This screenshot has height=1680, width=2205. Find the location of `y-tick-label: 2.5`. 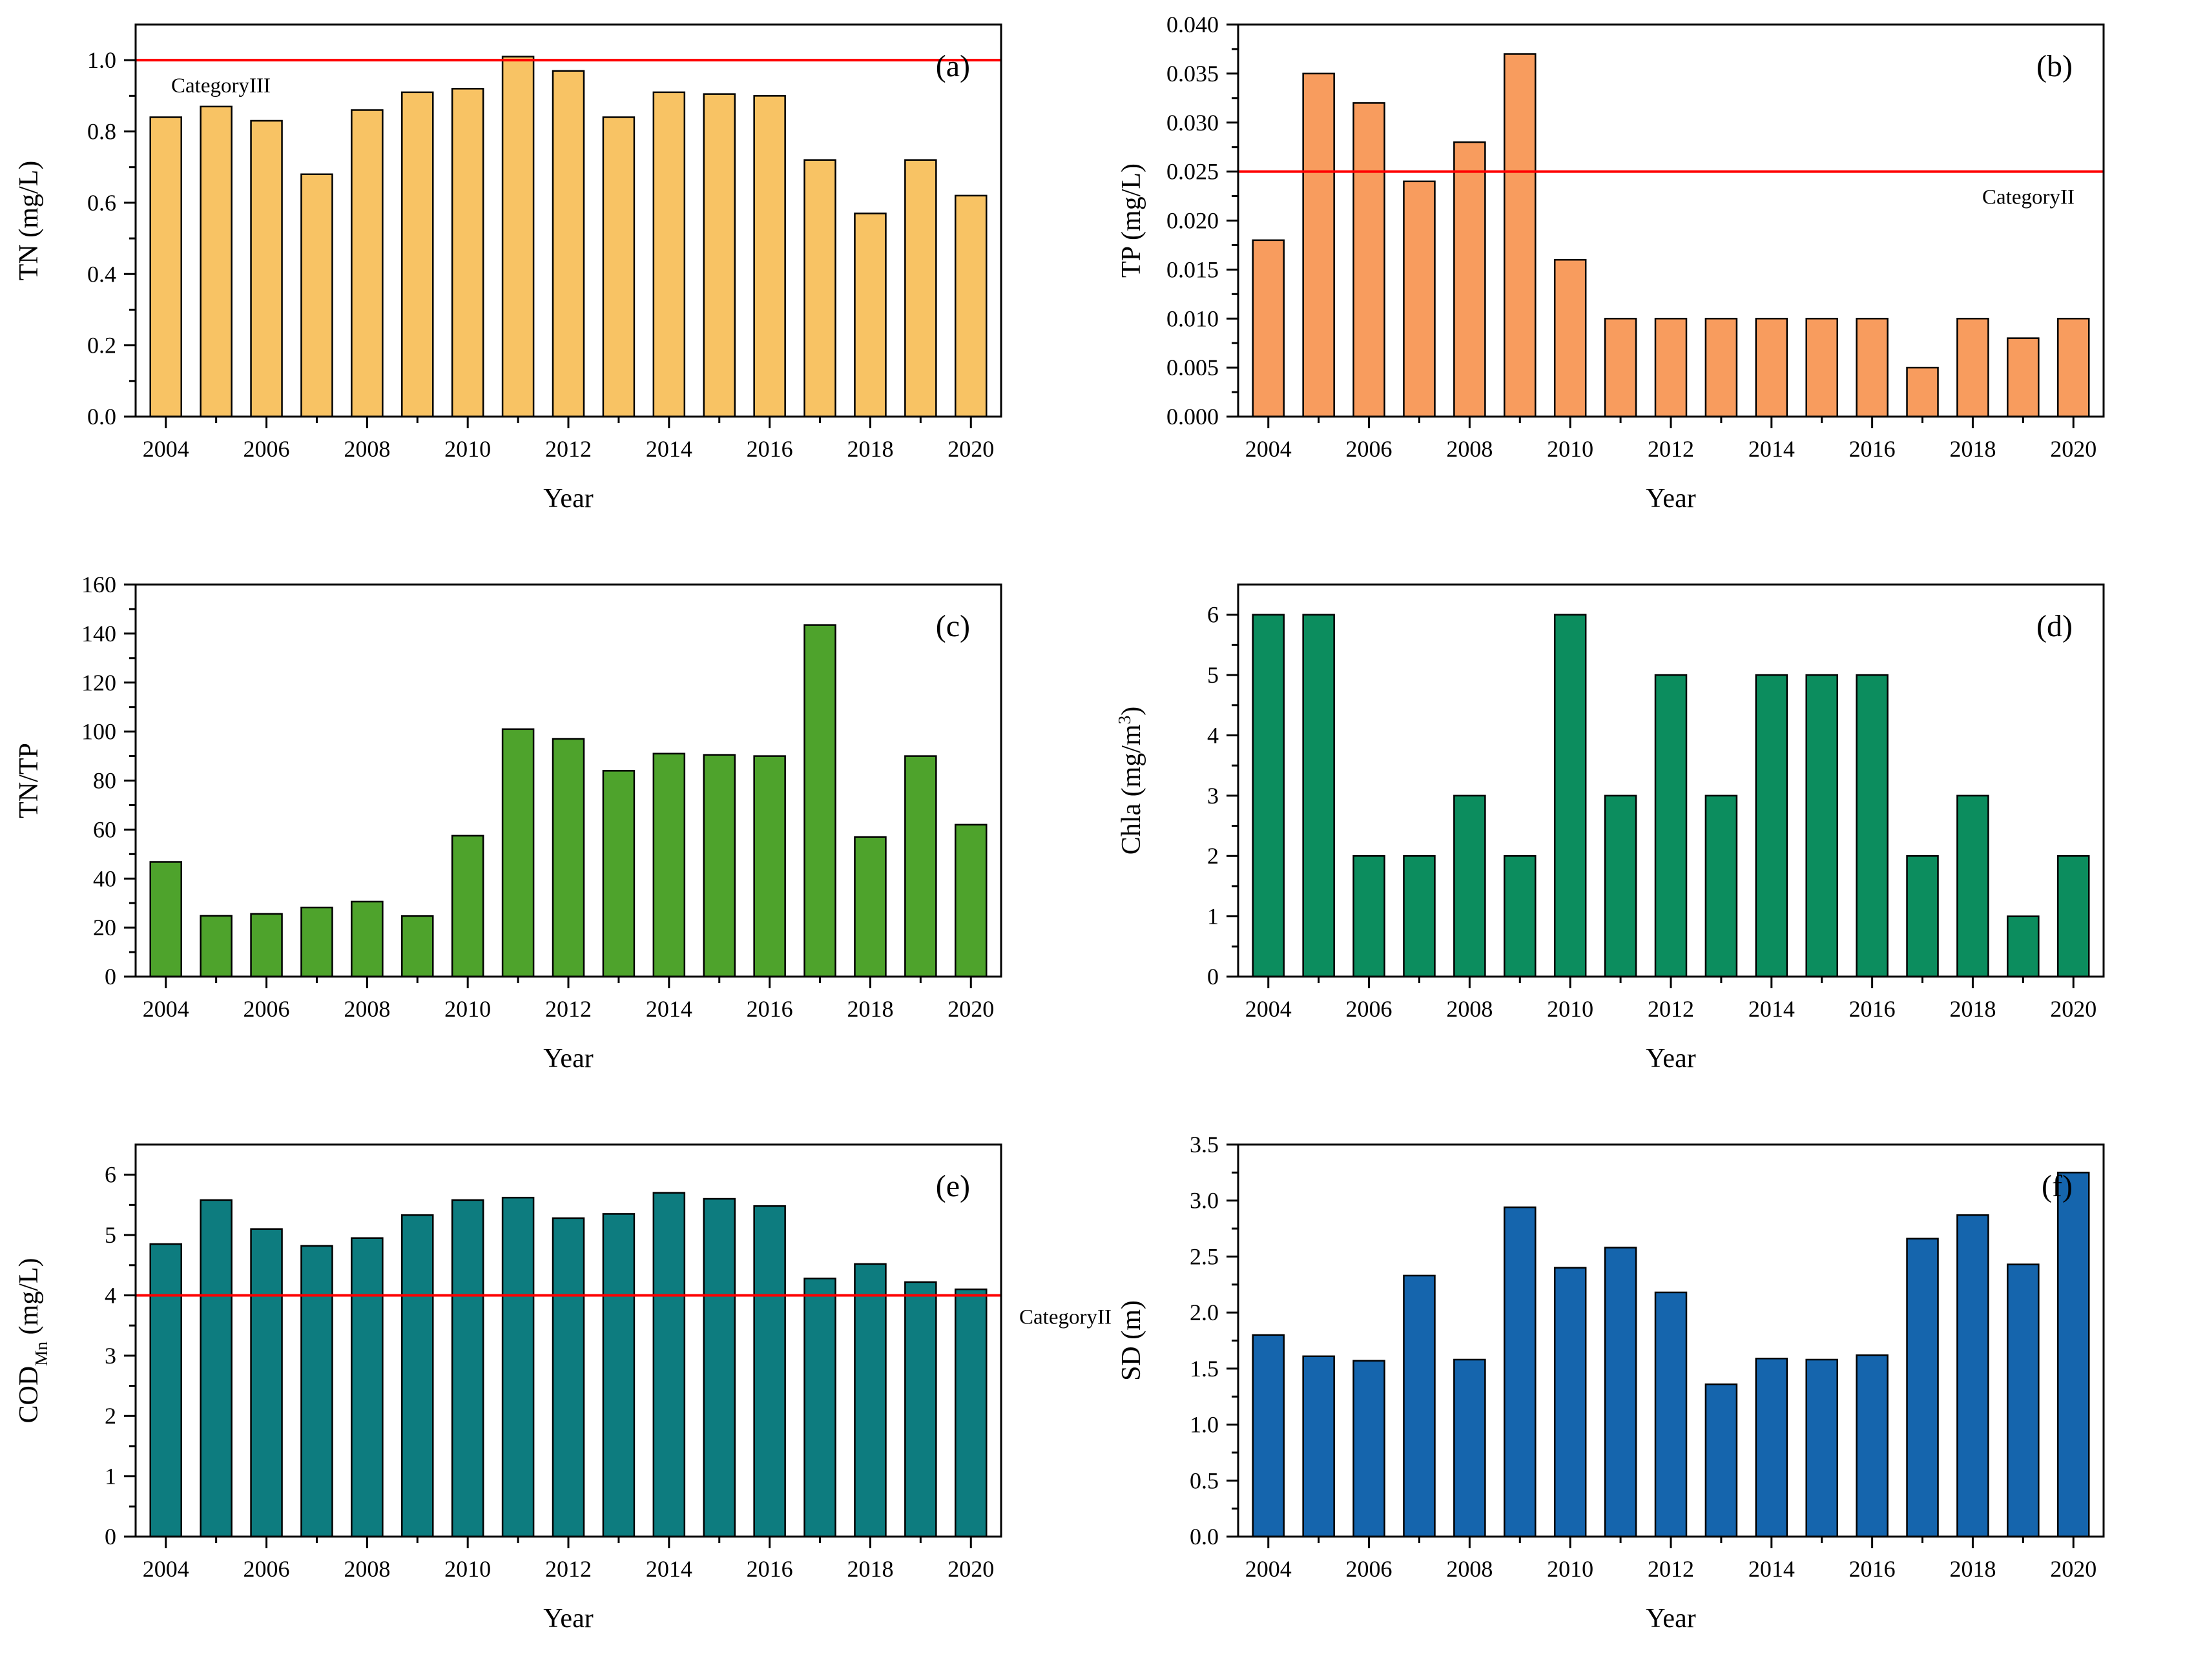

y-tick-label: 2.5 is located at coordinates (1204, 1256).